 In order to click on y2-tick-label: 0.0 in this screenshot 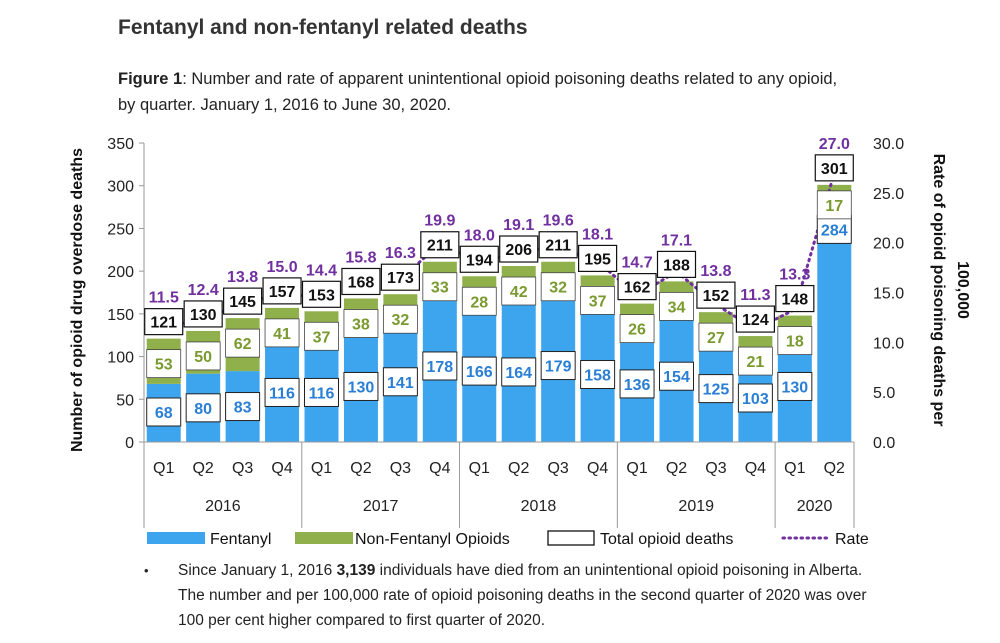, I will do `click(884, 443)`.